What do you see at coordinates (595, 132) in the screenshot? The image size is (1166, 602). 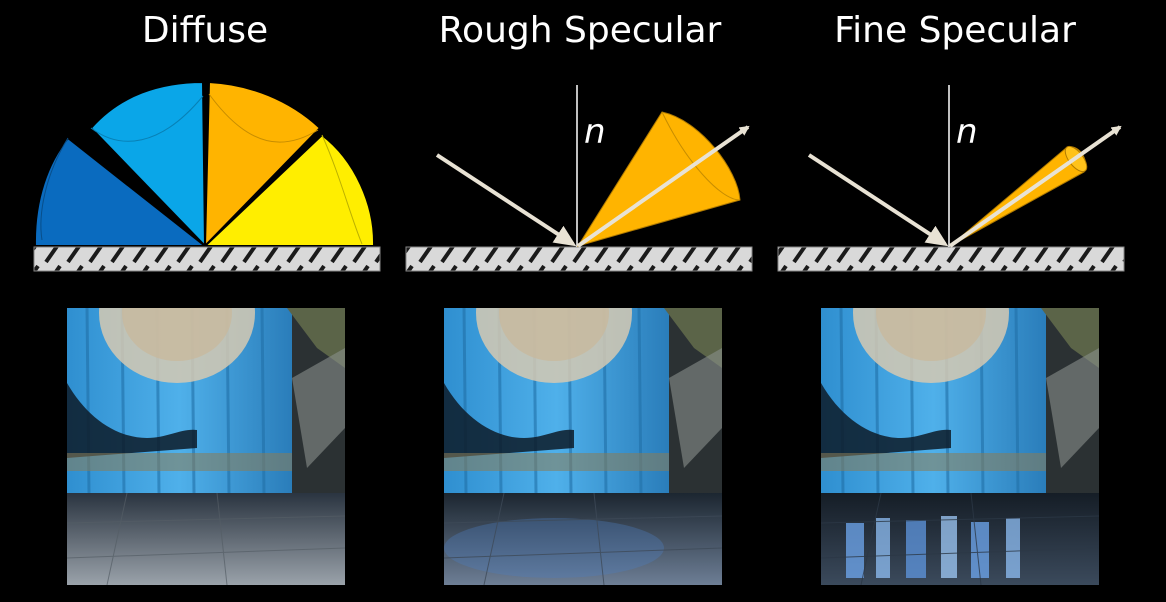 I see `normal-label-rough: n` at bounding box center [595, 132].